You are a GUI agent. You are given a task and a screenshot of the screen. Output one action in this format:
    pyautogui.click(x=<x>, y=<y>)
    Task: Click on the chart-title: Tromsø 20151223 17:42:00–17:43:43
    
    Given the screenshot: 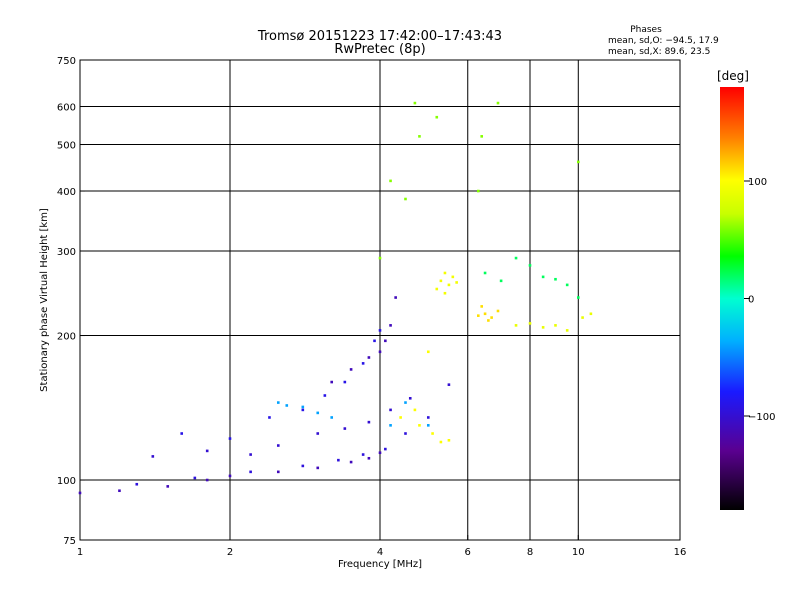 What is the action you would take?
    pyautogui.click(x=379, y=36)
    